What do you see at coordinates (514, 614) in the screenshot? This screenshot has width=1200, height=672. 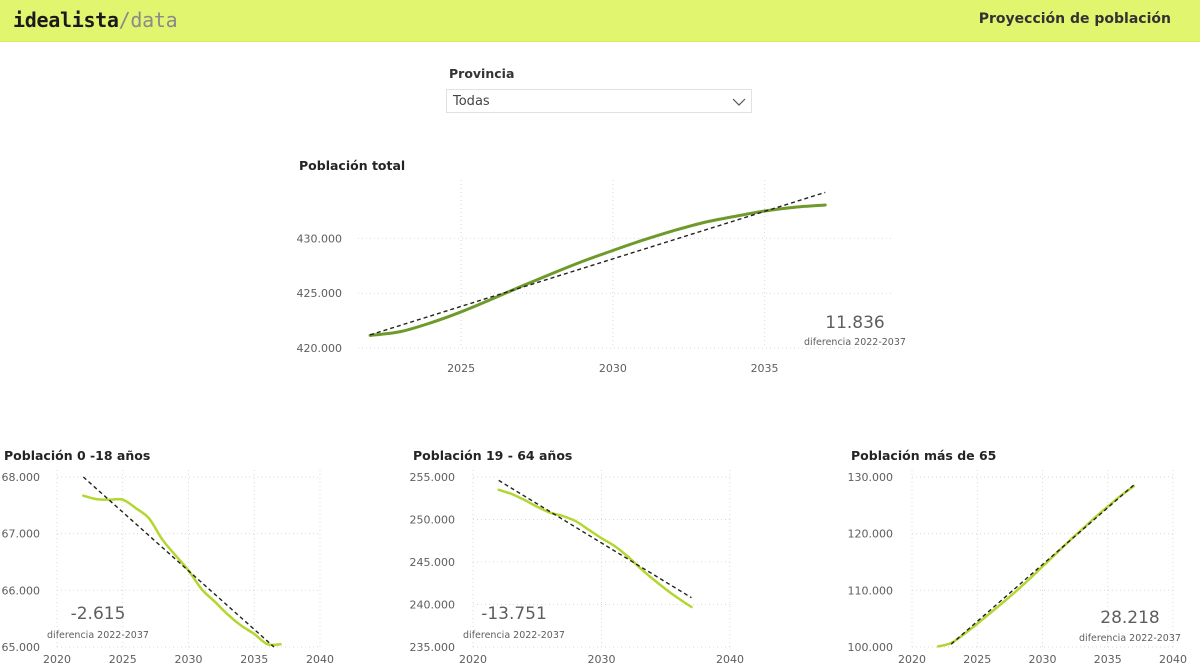 I see `kpi-value: -13.751` at bounding box center [514, 614].